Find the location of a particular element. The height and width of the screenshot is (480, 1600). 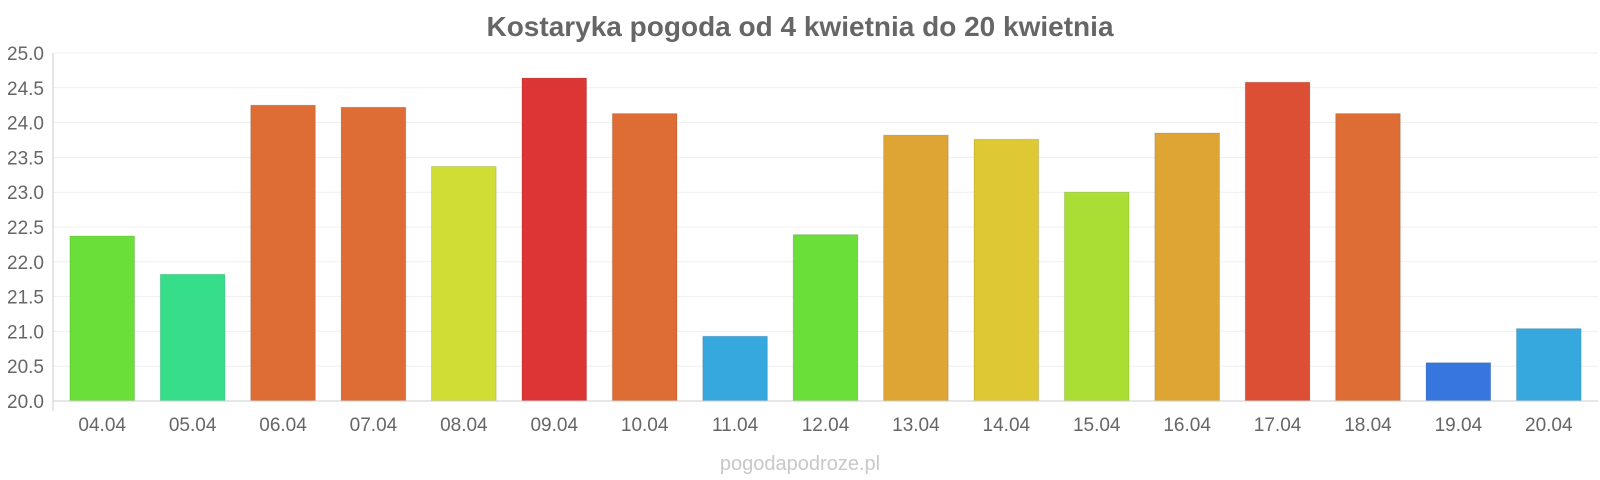

y-tick-label: 24.5 is located at coordinates (25, 89).